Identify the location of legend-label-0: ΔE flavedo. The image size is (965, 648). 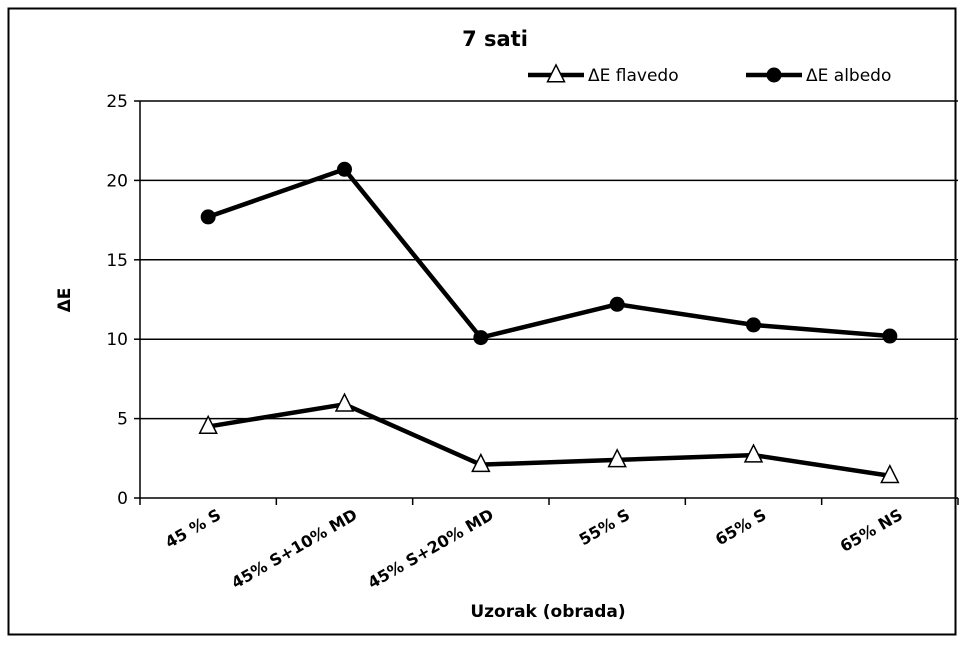
(633, 76).